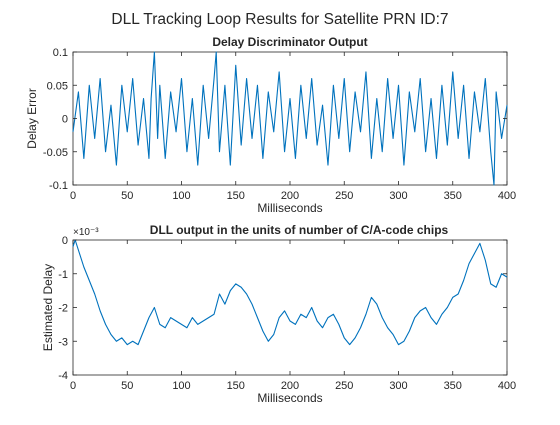 The width and height of the screenshot is (560, 425). Describe the element at coordinates (63, 275) in the screenshot. I see `y-tick-label: -1` at that location.